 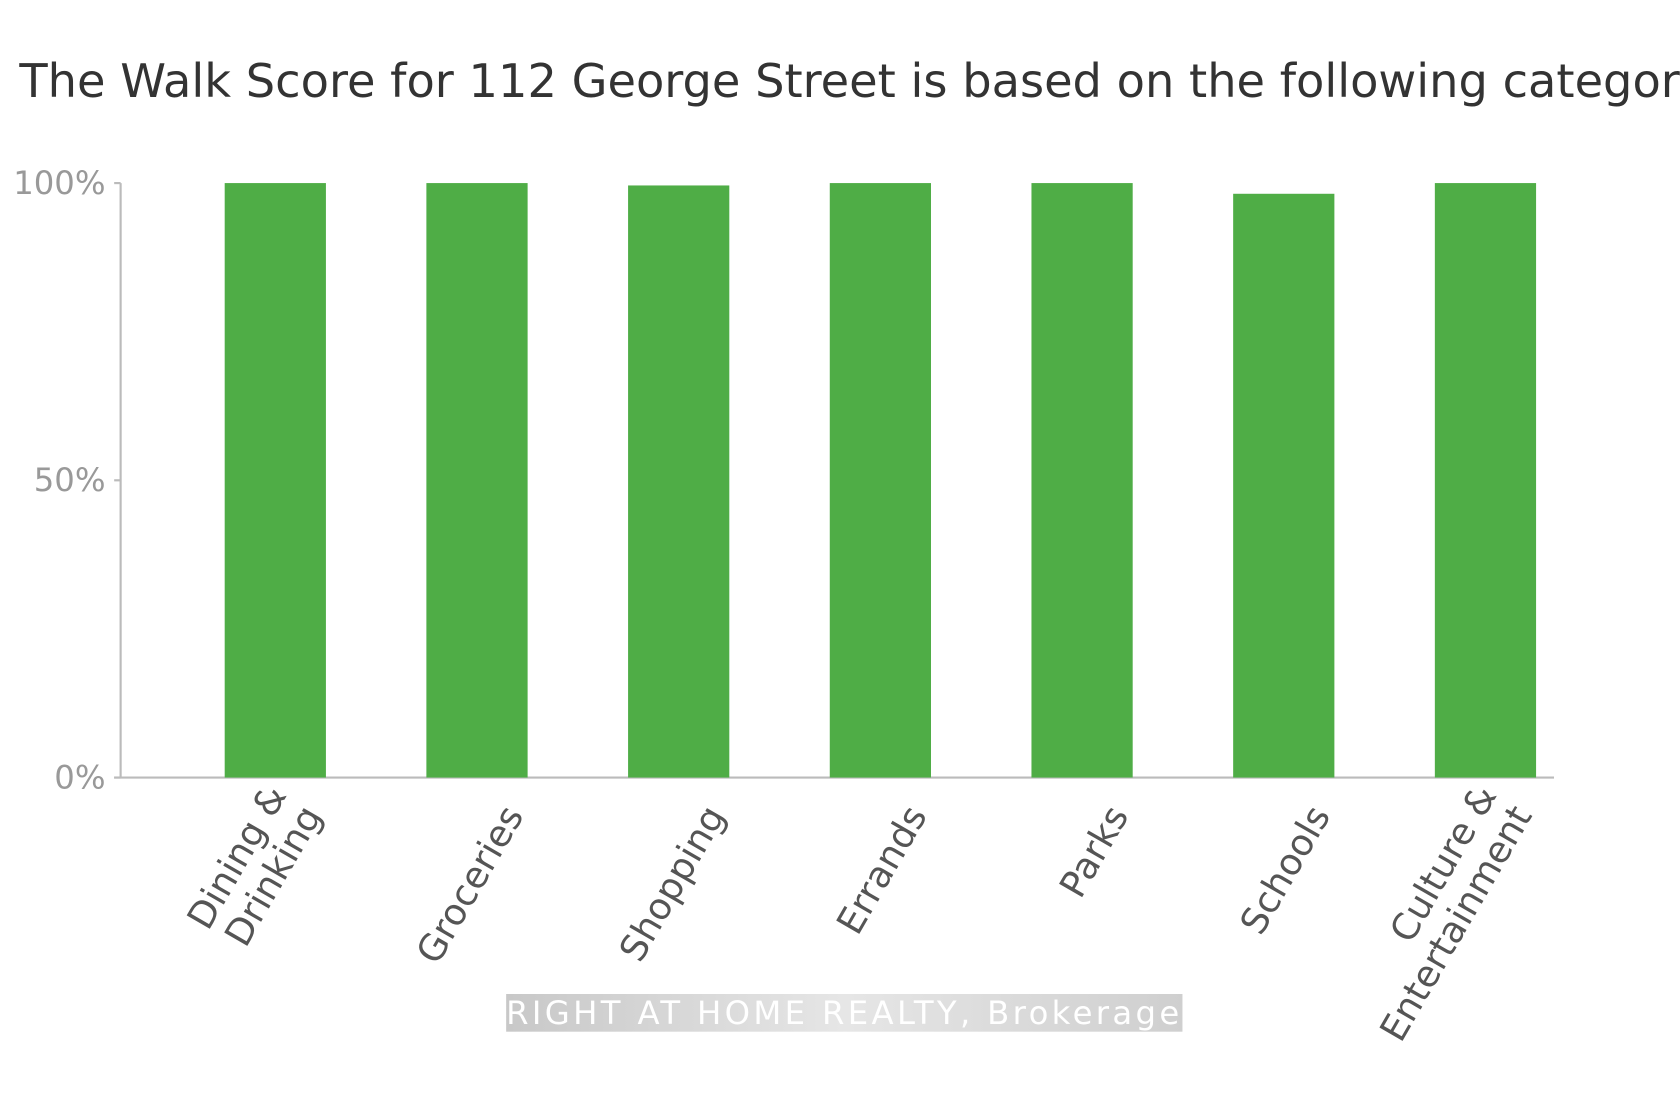 What do you see at coordinates (255, 866) in the screenshot?
I see `category-label: Dining &Drinking` at bounding box center [255, 866].